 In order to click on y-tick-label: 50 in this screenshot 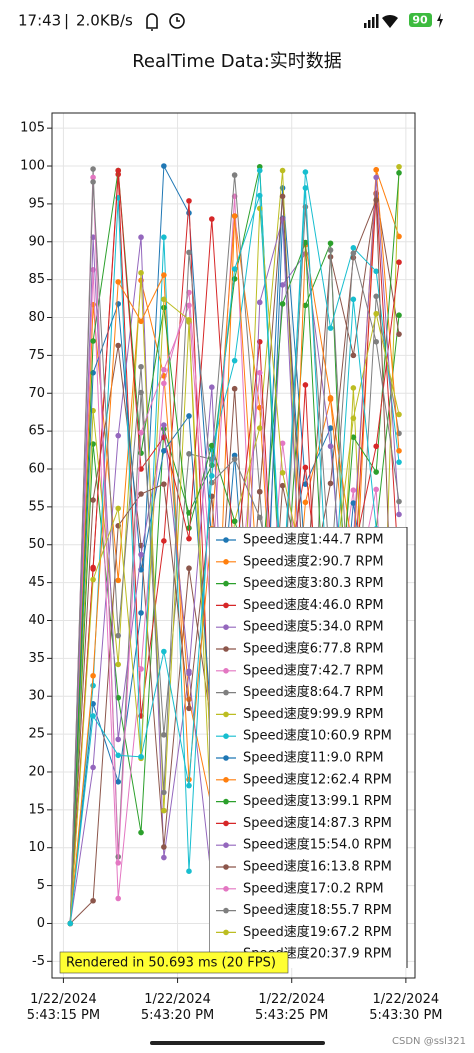, I will do `click(36, 544)`.